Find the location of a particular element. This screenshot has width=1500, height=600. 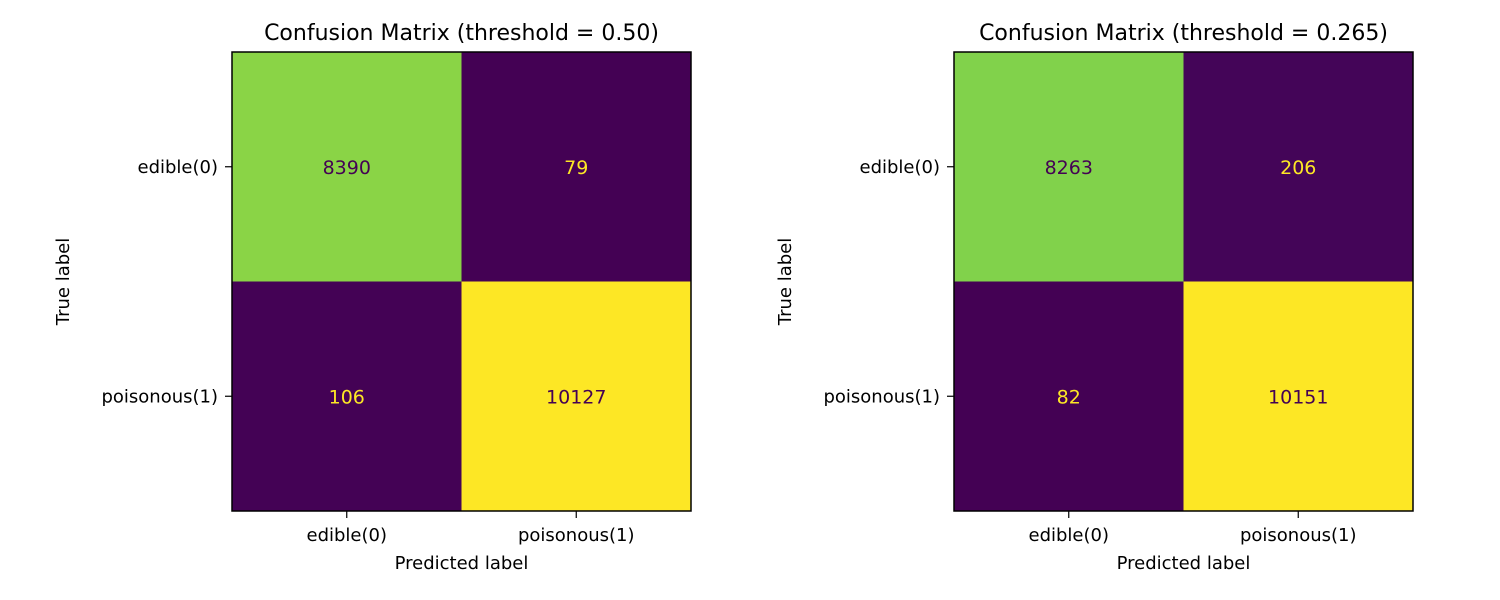

cell-value-label: 82 is located at coordinates (1069, 397).